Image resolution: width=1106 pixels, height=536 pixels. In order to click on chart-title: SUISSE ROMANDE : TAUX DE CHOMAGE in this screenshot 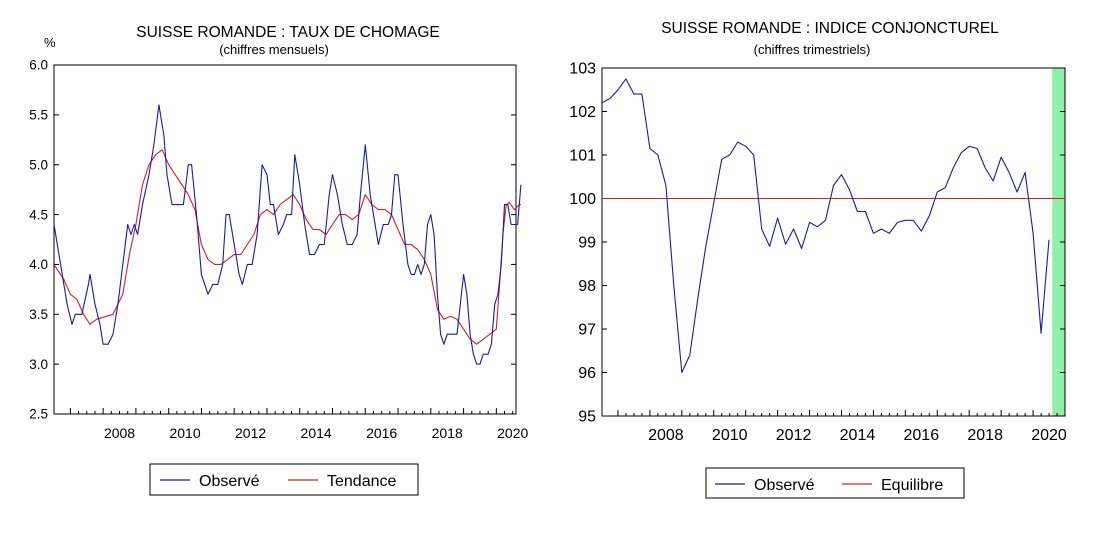, I will do `click(287, 32)`.